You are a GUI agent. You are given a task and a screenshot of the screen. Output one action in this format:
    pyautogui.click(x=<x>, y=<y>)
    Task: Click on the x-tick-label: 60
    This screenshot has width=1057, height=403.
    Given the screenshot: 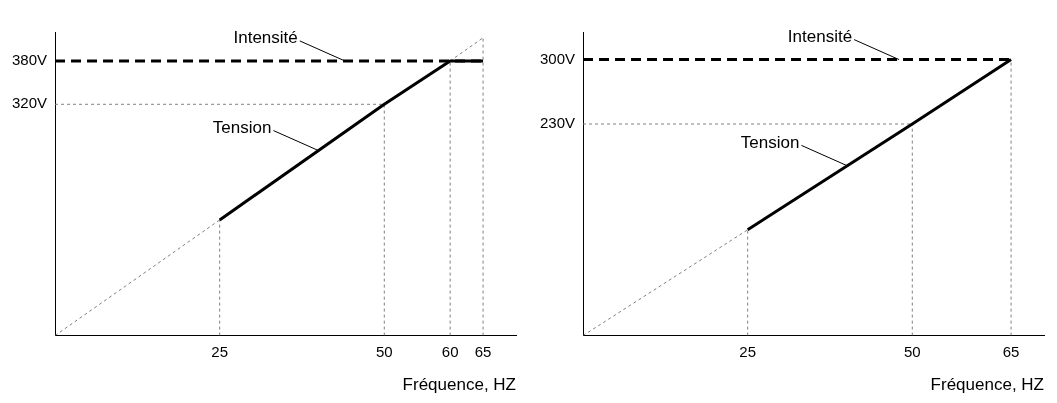 What is the action you would take?
    pyautogui.click(x=450, y=351)
    